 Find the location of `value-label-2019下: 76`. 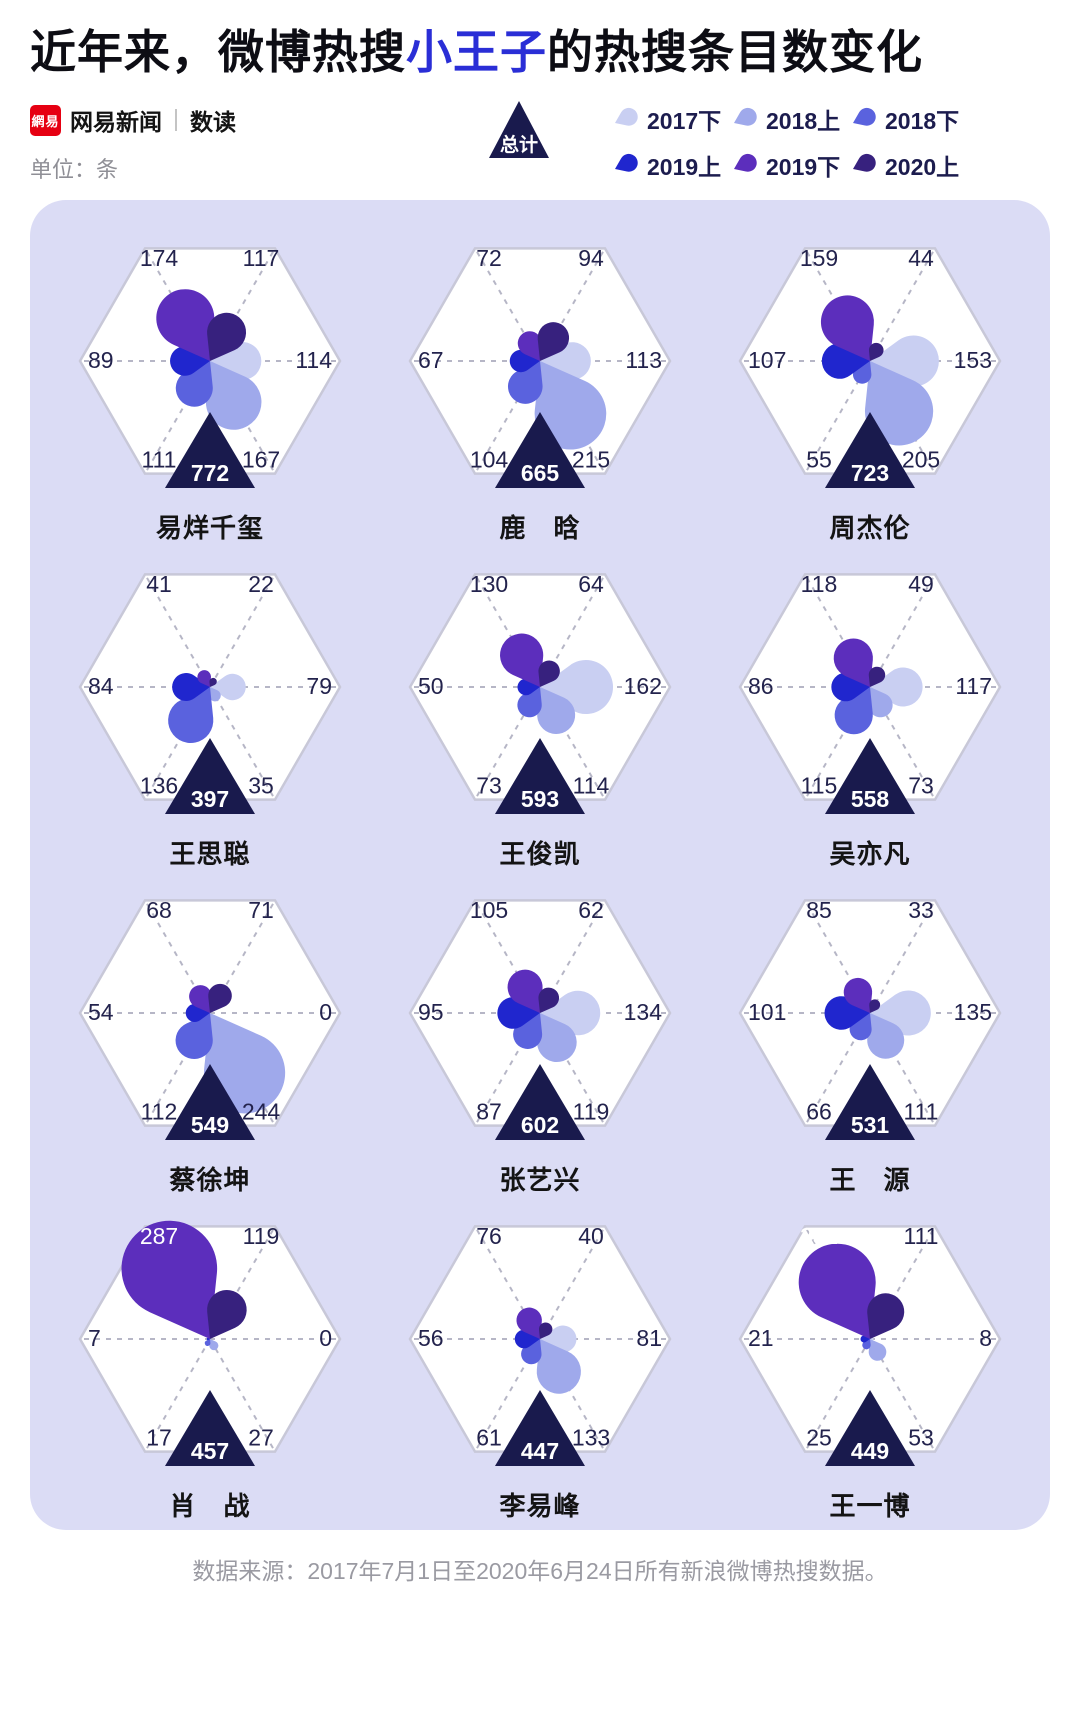

value-label-2019下: 76 is located at coordinates (489, 1236).